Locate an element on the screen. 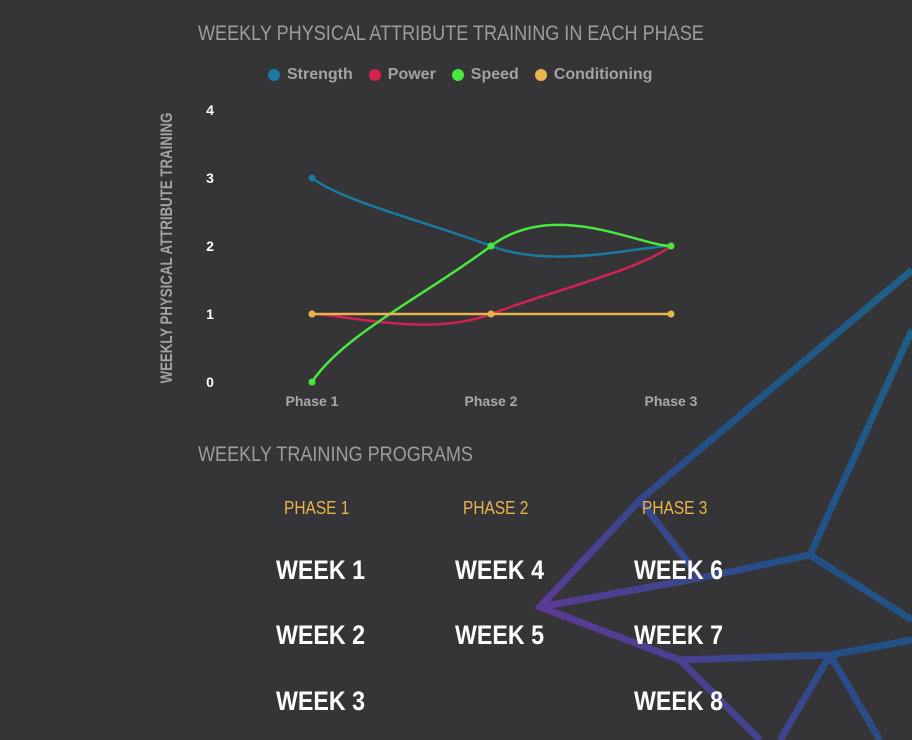  week-label: WEEK 1 is located at coordinates (321, 570).